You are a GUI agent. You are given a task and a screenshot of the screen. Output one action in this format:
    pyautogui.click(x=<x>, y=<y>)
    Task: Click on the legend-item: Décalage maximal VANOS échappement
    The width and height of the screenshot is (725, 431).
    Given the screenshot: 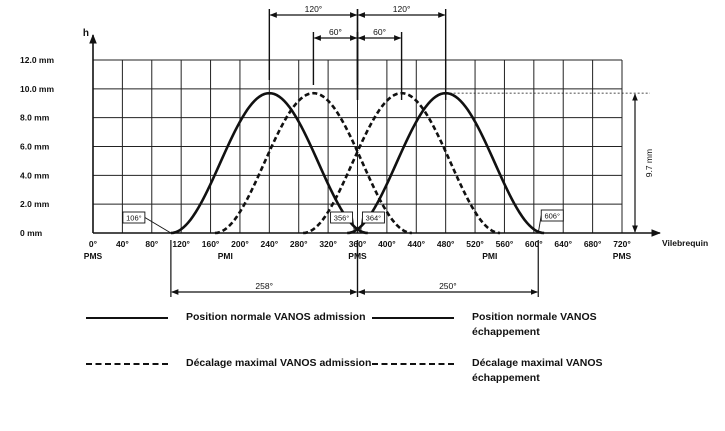 What is the action you would take?
    pyautogui.click(x=522, y=373)
    